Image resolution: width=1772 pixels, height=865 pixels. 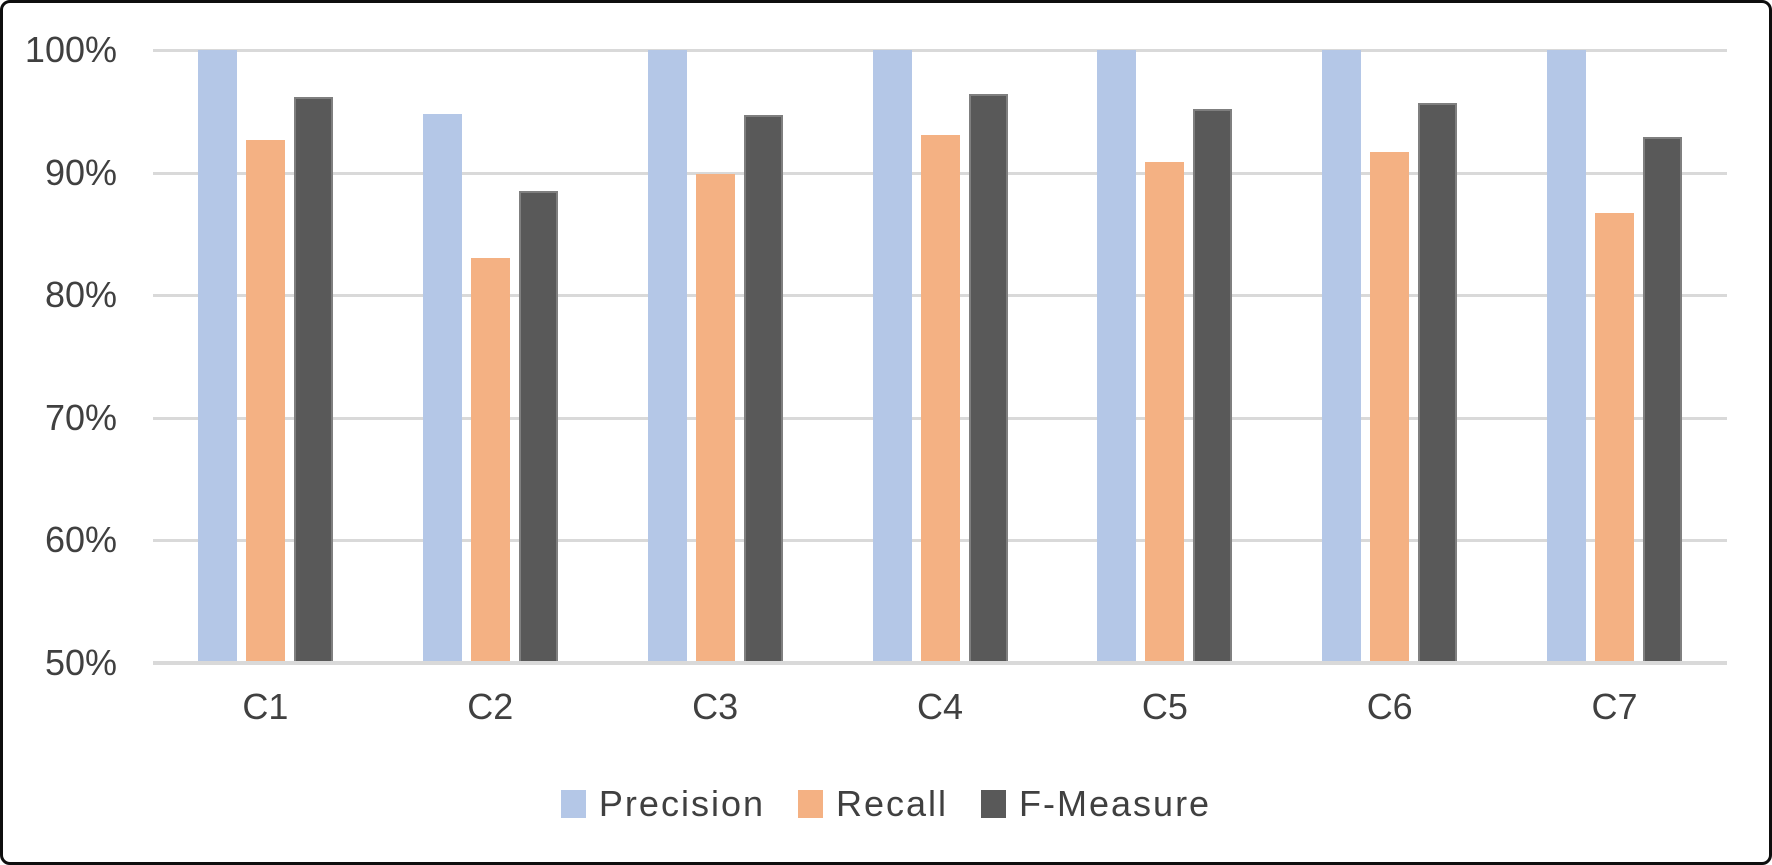 I want to click on legend-item-precision: Precision, so click(x=662, y=804).